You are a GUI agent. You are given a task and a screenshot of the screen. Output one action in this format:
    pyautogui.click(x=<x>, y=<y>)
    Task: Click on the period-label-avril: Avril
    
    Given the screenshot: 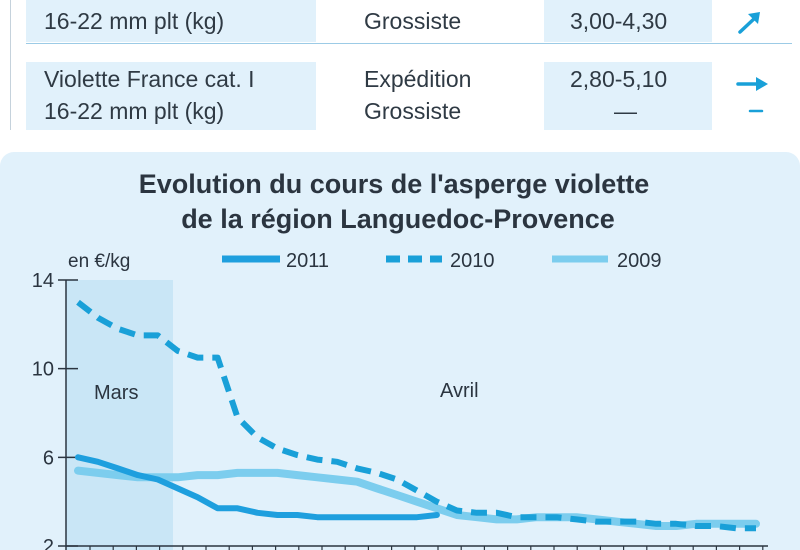 What is the action you would take?
    pyautogui.click(x=459, y=391)
    